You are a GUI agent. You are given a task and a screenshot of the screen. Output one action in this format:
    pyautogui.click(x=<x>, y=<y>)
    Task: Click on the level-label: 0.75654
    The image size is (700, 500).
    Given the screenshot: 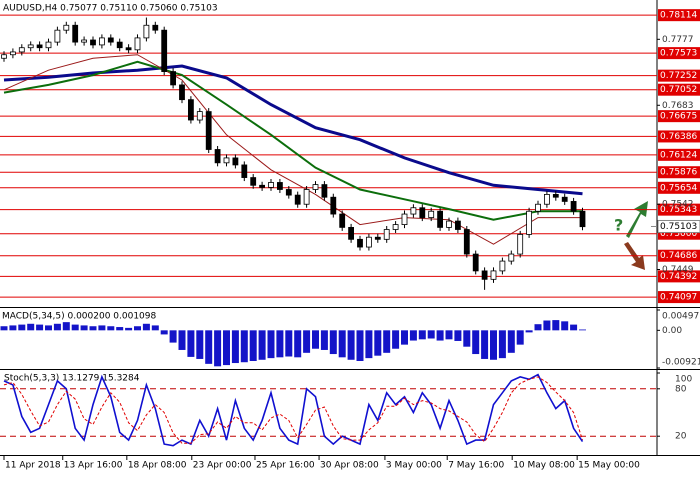 What is the action you would take?
    pyautogui.click(x=678, y=188)
    